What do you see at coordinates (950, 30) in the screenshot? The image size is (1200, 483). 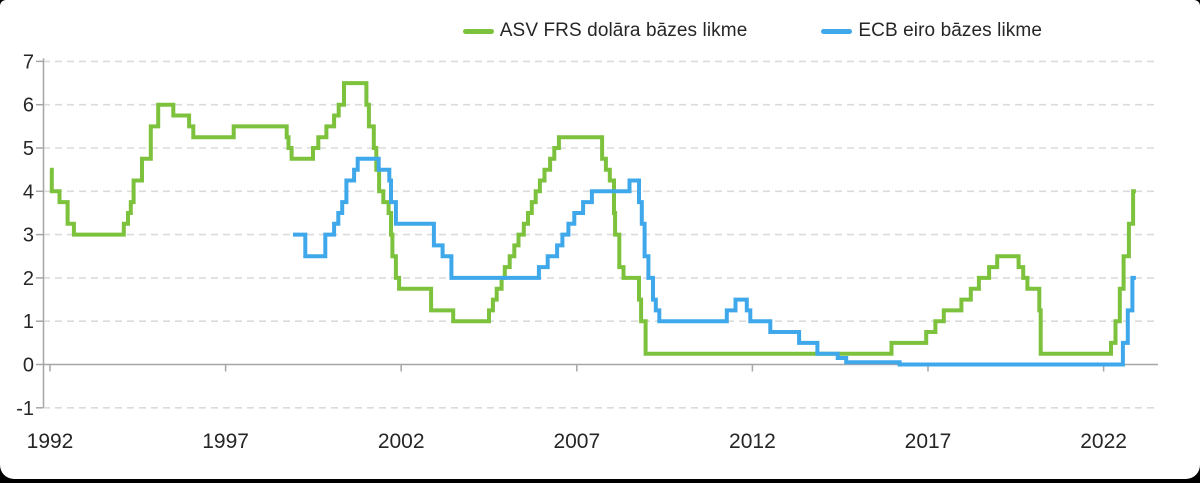 I see `ecb-legend-label: ECB eiro bāzes likme` at bounding box center [950, 30].